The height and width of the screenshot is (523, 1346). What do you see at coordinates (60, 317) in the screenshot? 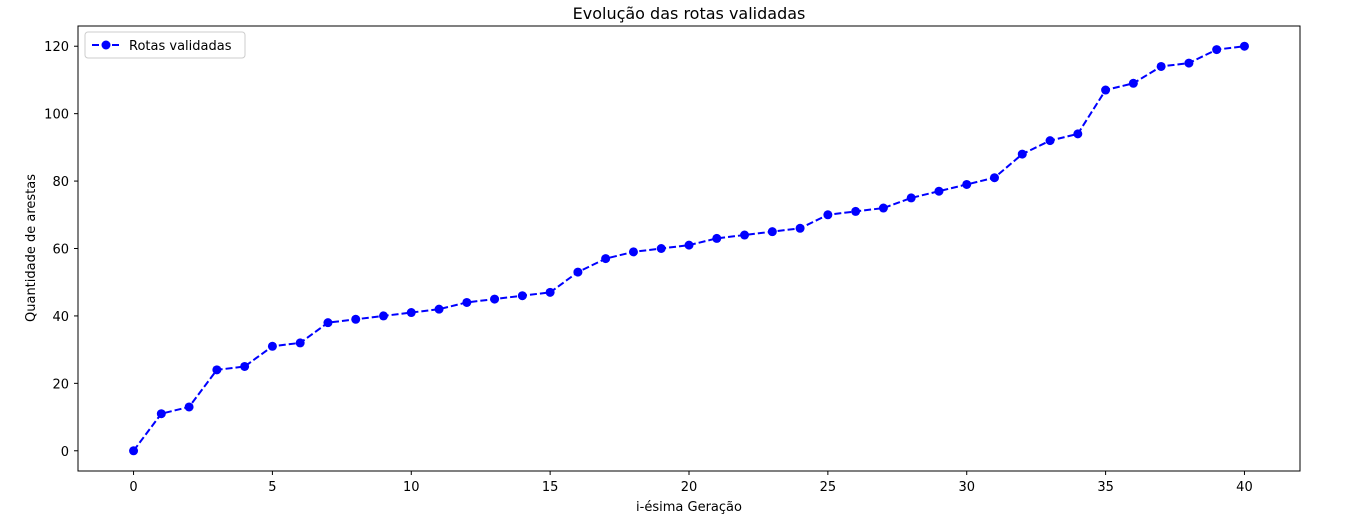
I see `y-tick-label: 40` at bounding box center [60, 317].